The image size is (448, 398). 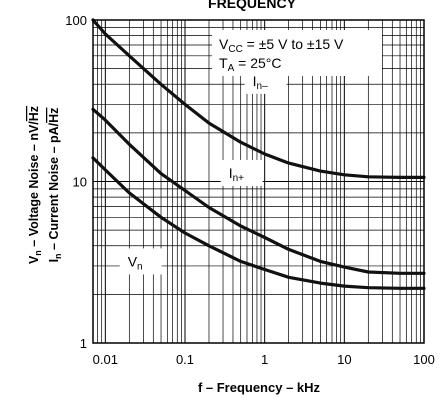 I want to click on series-label-2: Vn, so click(x=140, y=261).